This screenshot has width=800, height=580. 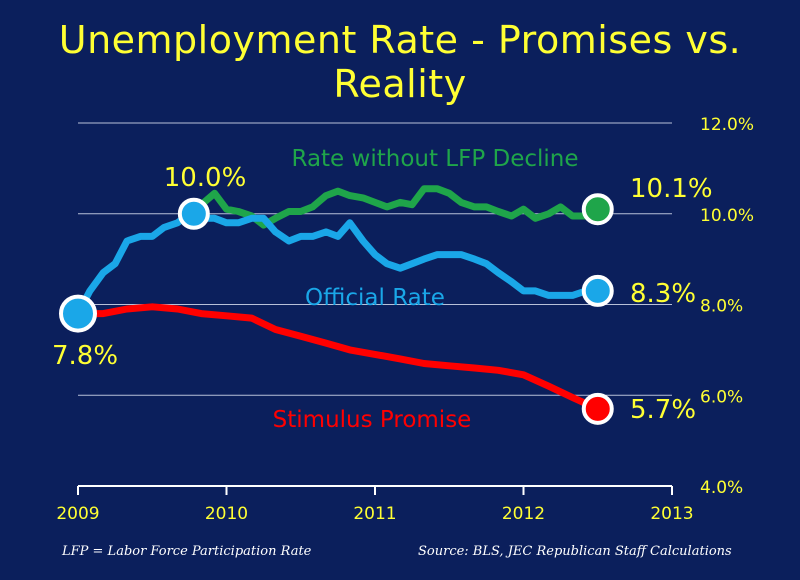 What do you see at coordinates (205, 178) in the screenshot?
I see `peak-value-label: 10.0%` at bounding box center [205, 178].